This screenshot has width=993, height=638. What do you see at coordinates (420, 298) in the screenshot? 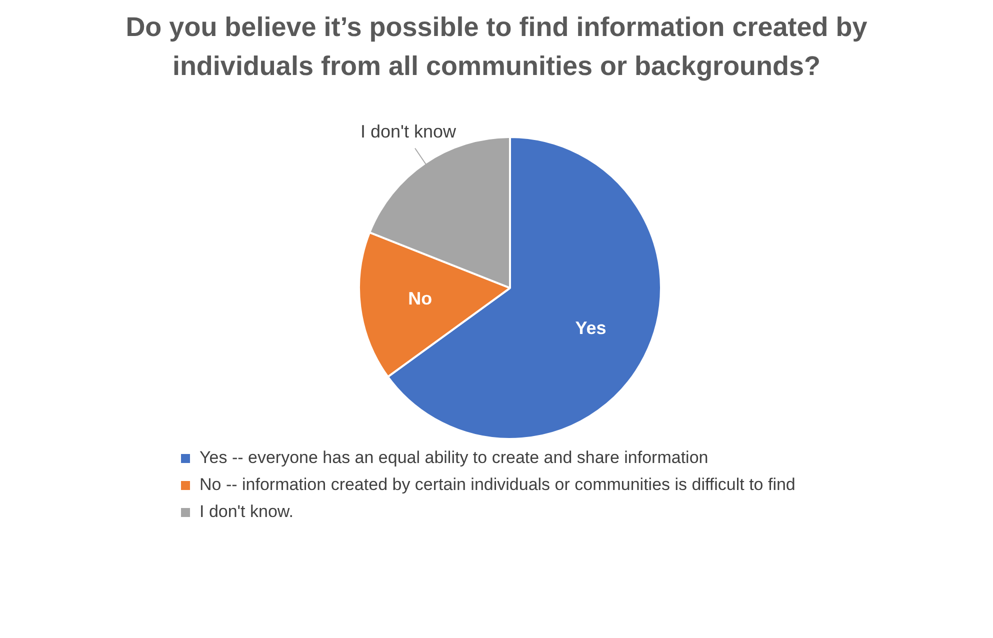
I see `text: No` at bounding box center [420, 298].